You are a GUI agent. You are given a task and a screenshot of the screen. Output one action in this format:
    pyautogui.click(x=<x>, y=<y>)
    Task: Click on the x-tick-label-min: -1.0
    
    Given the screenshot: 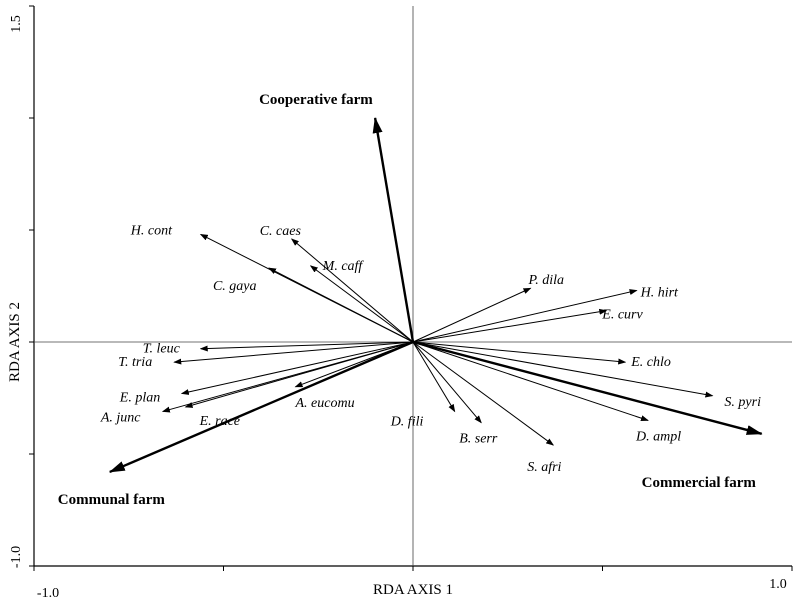 What is the action you would take?
    pyautogui.click(x=48, y=593)
    